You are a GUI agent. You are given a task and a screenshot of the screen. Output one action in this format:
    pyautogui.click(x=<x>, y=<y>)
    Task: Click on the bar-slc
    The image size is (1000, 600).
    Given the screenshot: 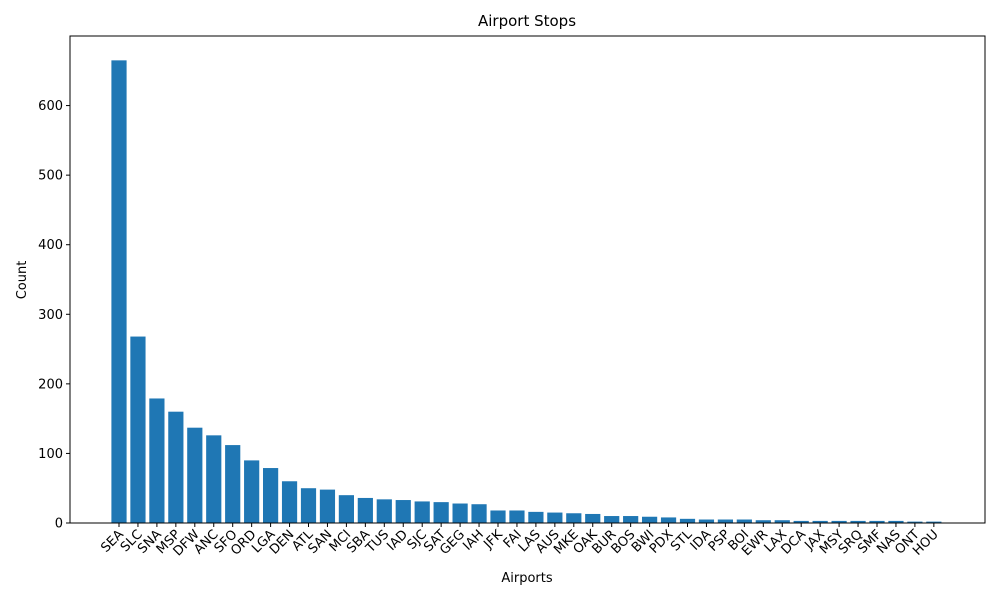 What is the action you would take?
    pyautogui.click(x=138, y=429)
    